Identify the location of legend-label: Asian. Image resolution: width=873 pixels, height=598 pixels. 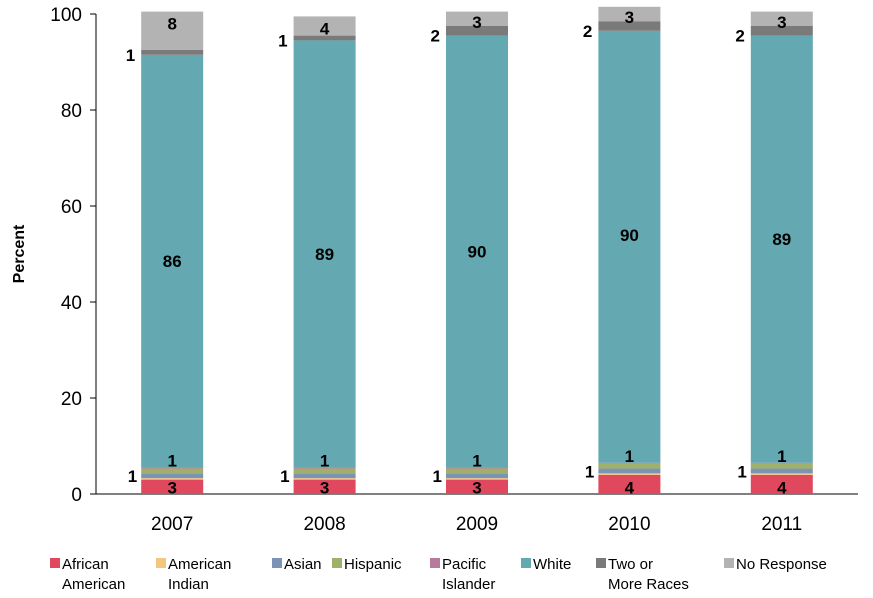
(303, 564).